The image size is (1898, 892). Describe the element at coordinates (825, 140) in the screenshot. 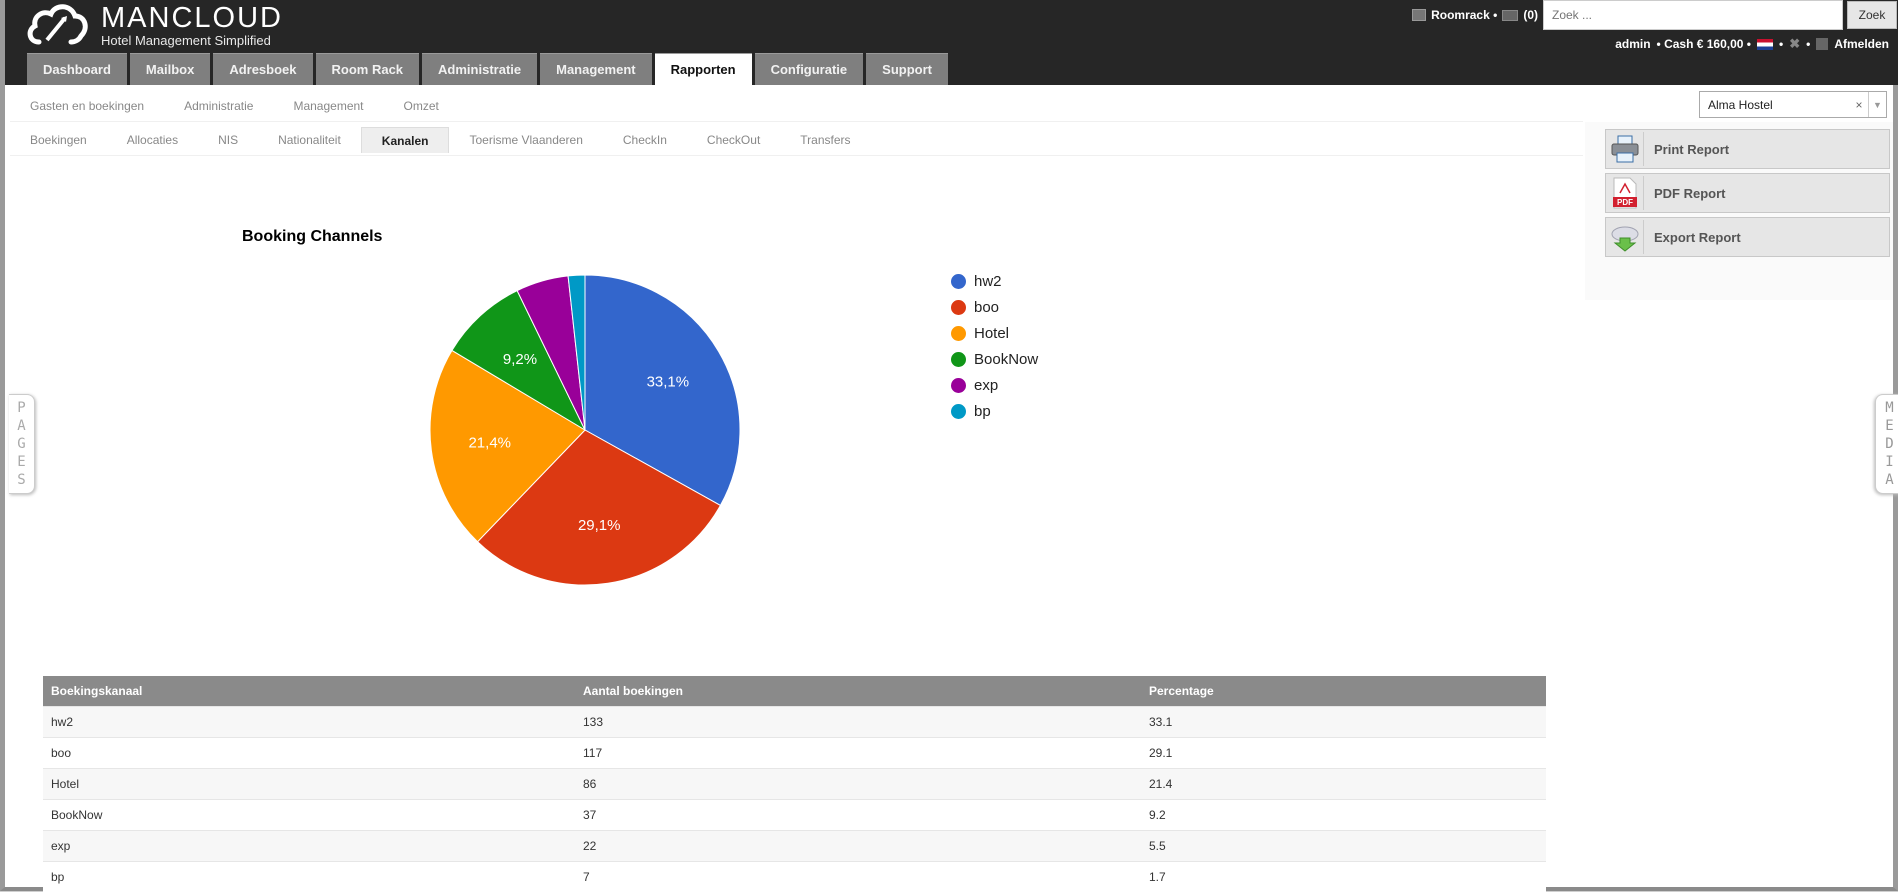

I see `subtab-transfers: Transfers` at that location.